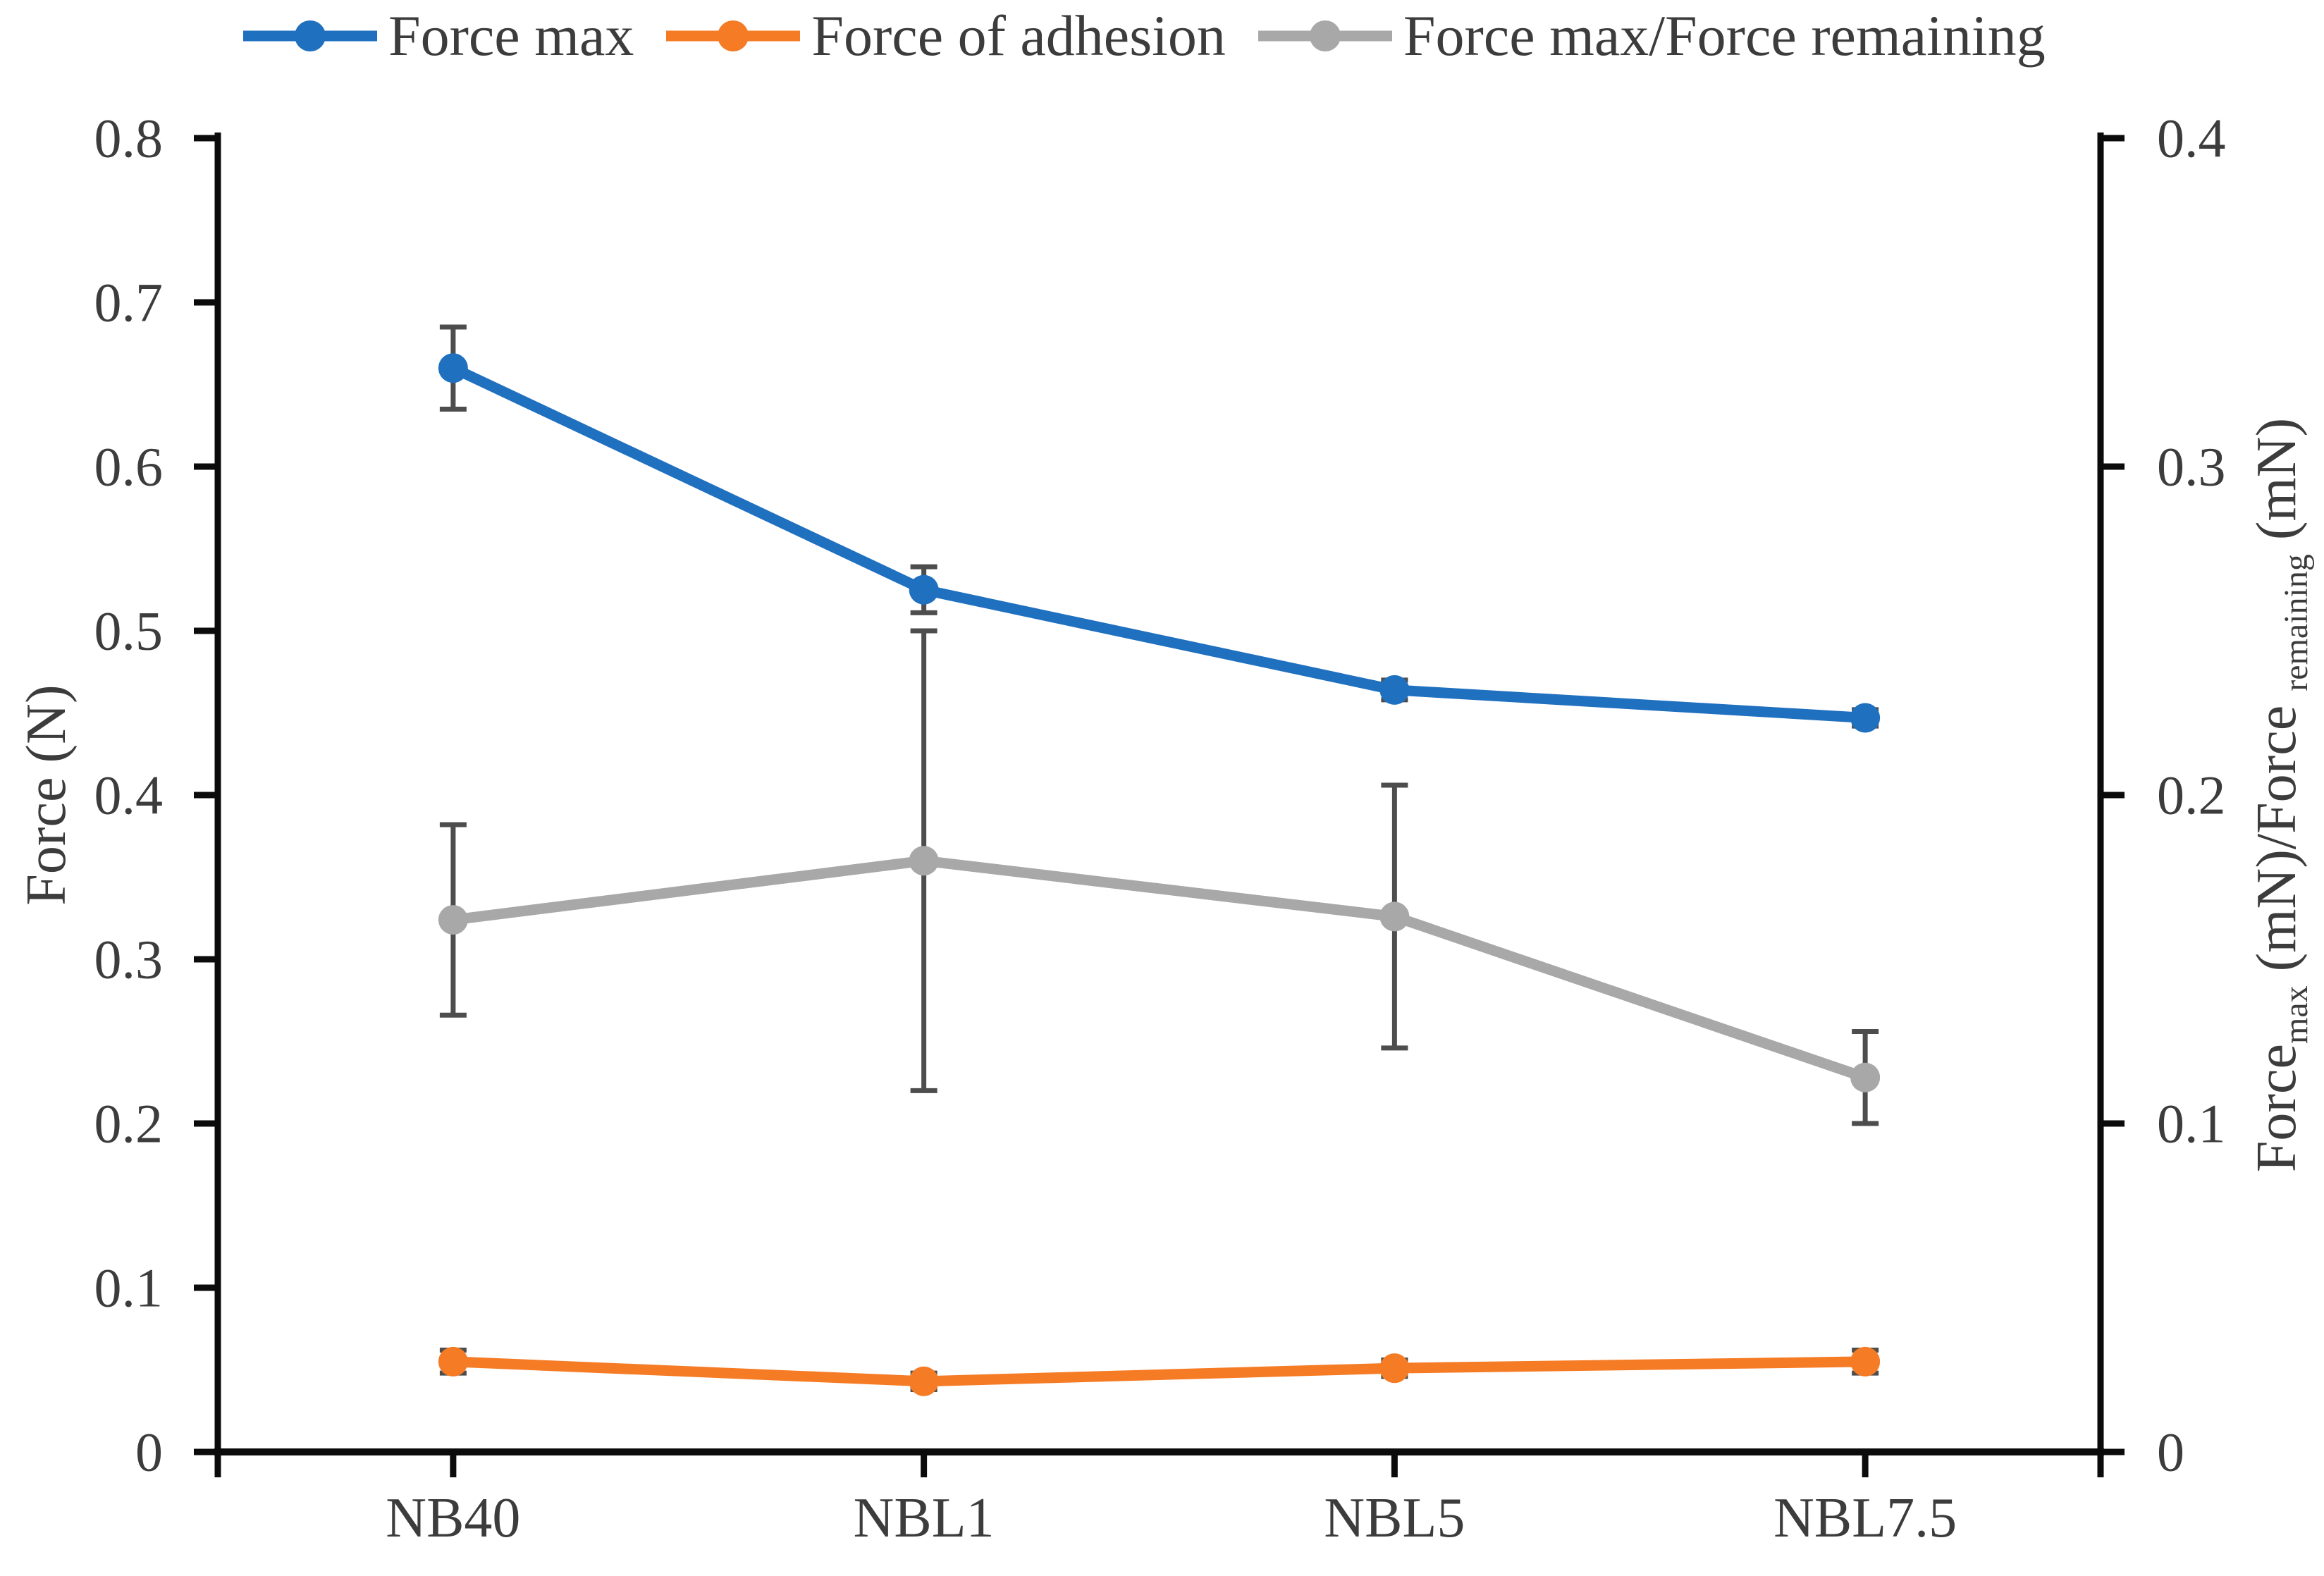 The width and height of the screenshot is (2324, 1576). I want to click on legend-item-force-max-remaining: Force max/Force remaining, so click(1652, 36).